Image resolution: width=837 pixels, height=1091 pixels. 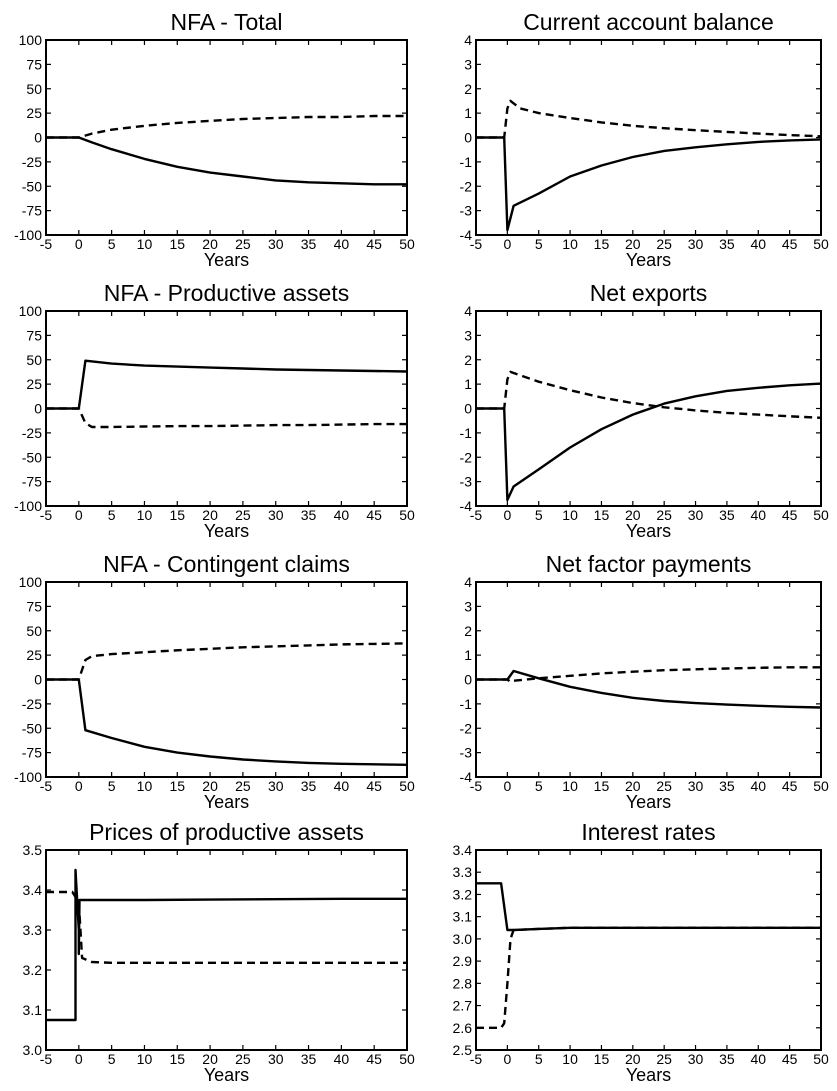 I want to click on y-tick-label: 50, so click(x=34, y=631).